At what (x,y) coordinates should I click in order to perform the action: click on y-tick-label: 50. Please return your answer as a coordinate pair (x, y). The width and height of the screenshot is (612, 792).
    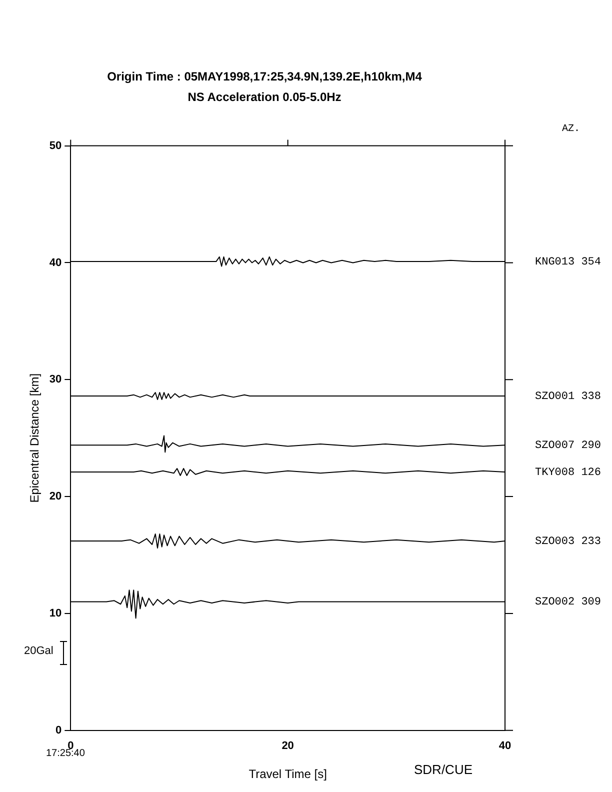
    Looking at the image, I should click on (55, 146).